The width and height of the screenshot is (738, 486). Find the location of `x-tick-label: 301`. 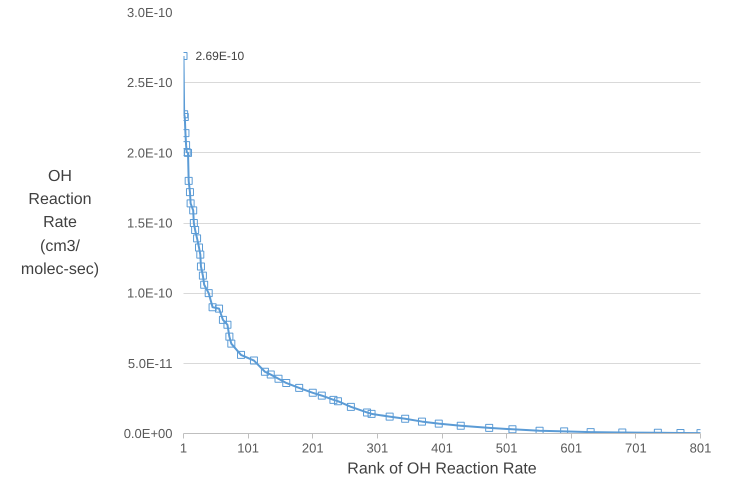

x-tick-label: 301 is located at coordinates (377, 448).